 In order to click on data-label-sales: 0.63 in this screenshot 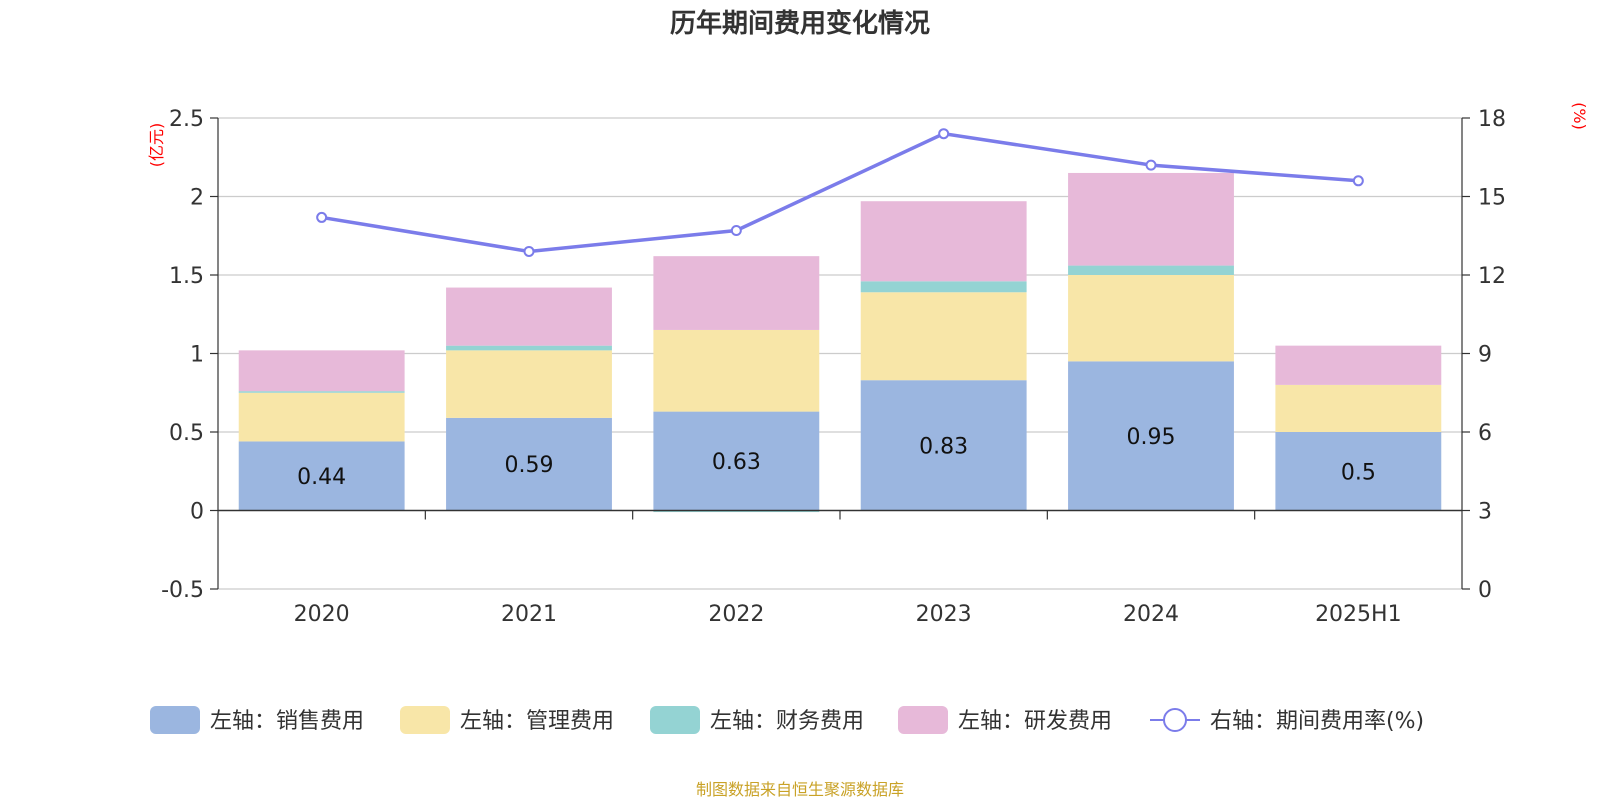, I will do `click(736, 462)`.